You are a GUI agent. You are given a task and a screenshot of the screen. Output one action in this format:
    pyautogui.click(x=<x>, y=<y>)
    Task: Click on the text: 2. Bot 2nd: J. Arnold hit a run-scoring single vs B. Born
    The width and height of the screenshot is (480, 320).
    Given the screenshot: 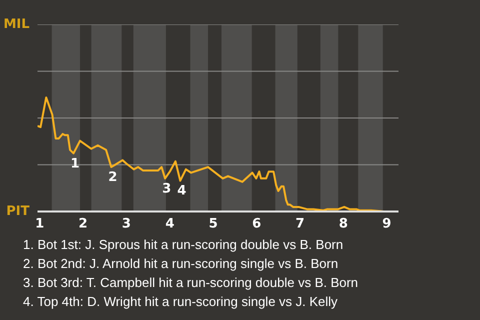 What is the action you would take?
    pyautogui.click(x=180, y=263)
    